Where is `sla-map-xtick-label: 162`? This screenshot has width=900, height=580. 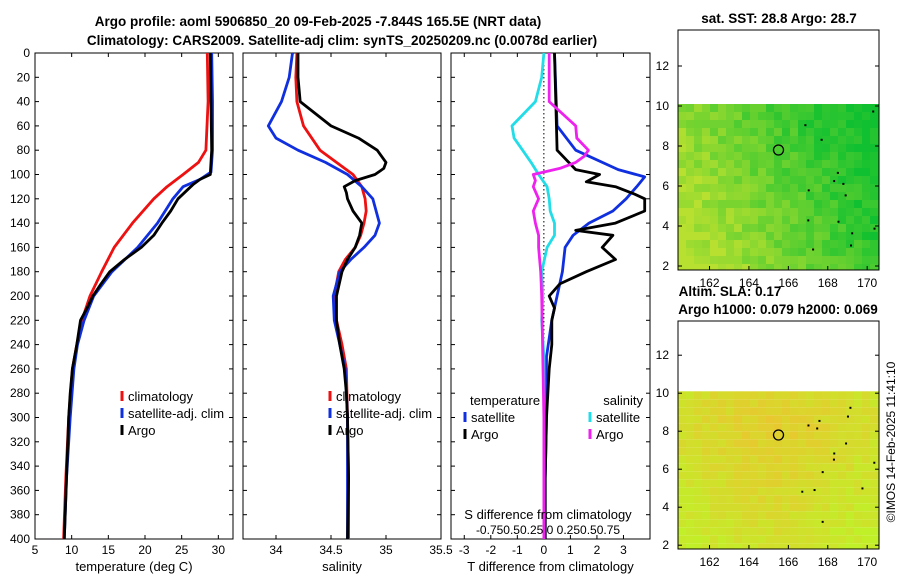
sla-map-xtick-label: 162 is located at coordinates (710, 562).